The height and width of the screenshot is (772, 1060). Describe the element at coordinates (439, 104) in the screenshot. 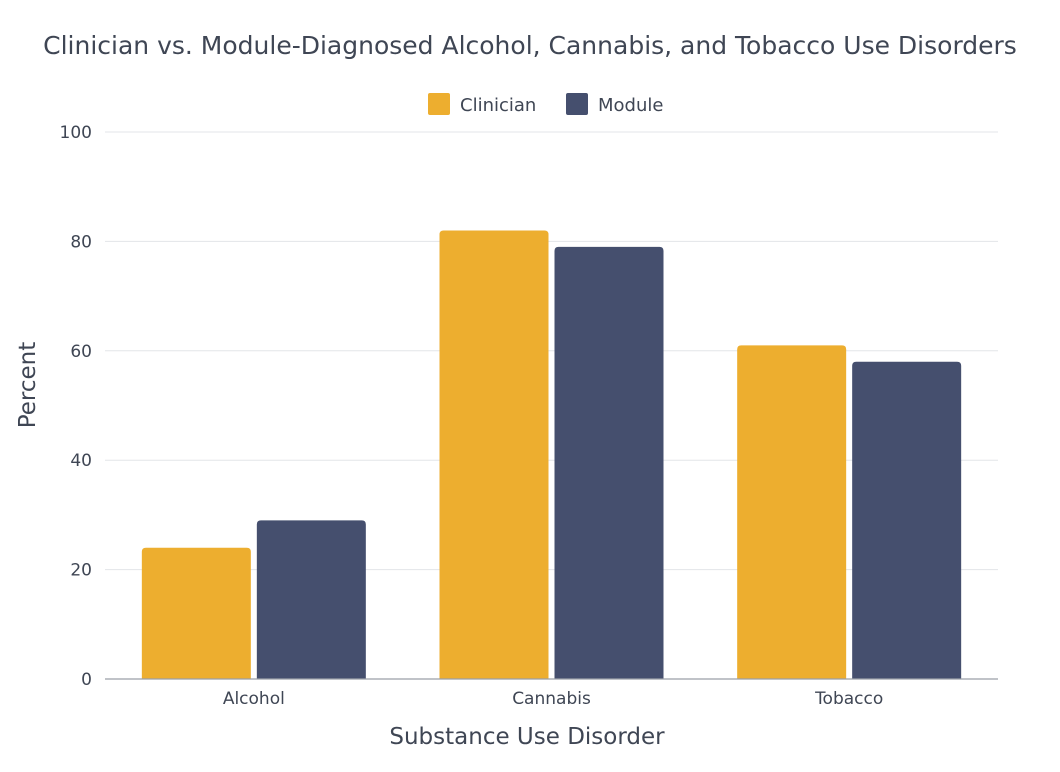

I see `legend-swatch-clinician` at that location.